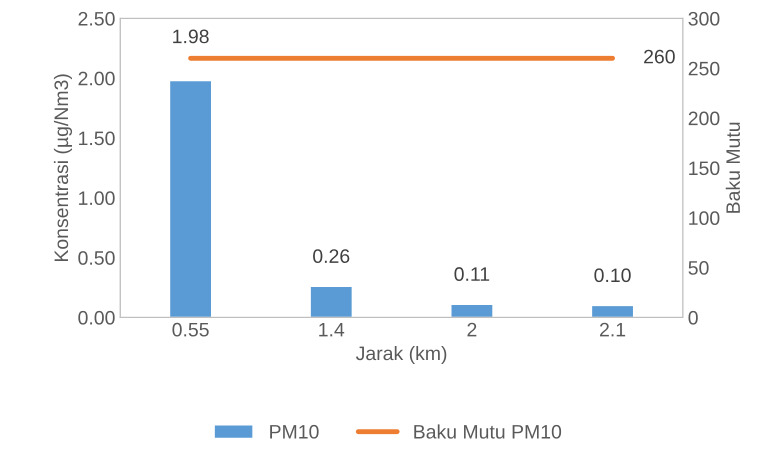 The height and width of the screenshot is (460, 776). Describe the element at coordinates (704, 168) in the screenshot. I see `y2-tick-label: 150` at that location.